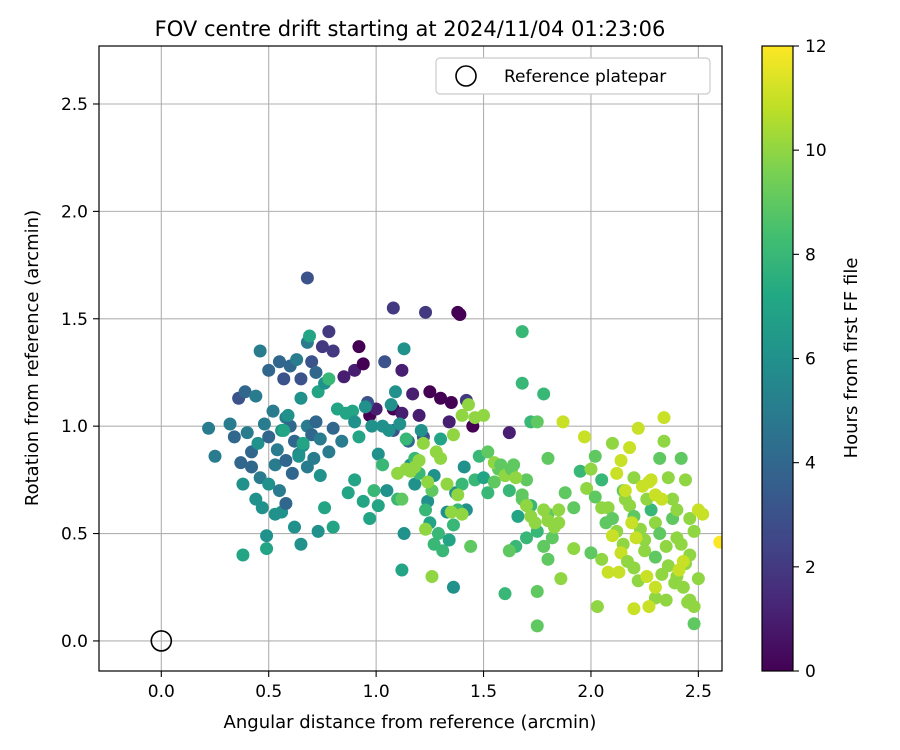 This screenshot has height=750, width=900. Describe the element at coordinates (74, 535) in the screenshot. I see `y-tick-label: 0.5` at that location.